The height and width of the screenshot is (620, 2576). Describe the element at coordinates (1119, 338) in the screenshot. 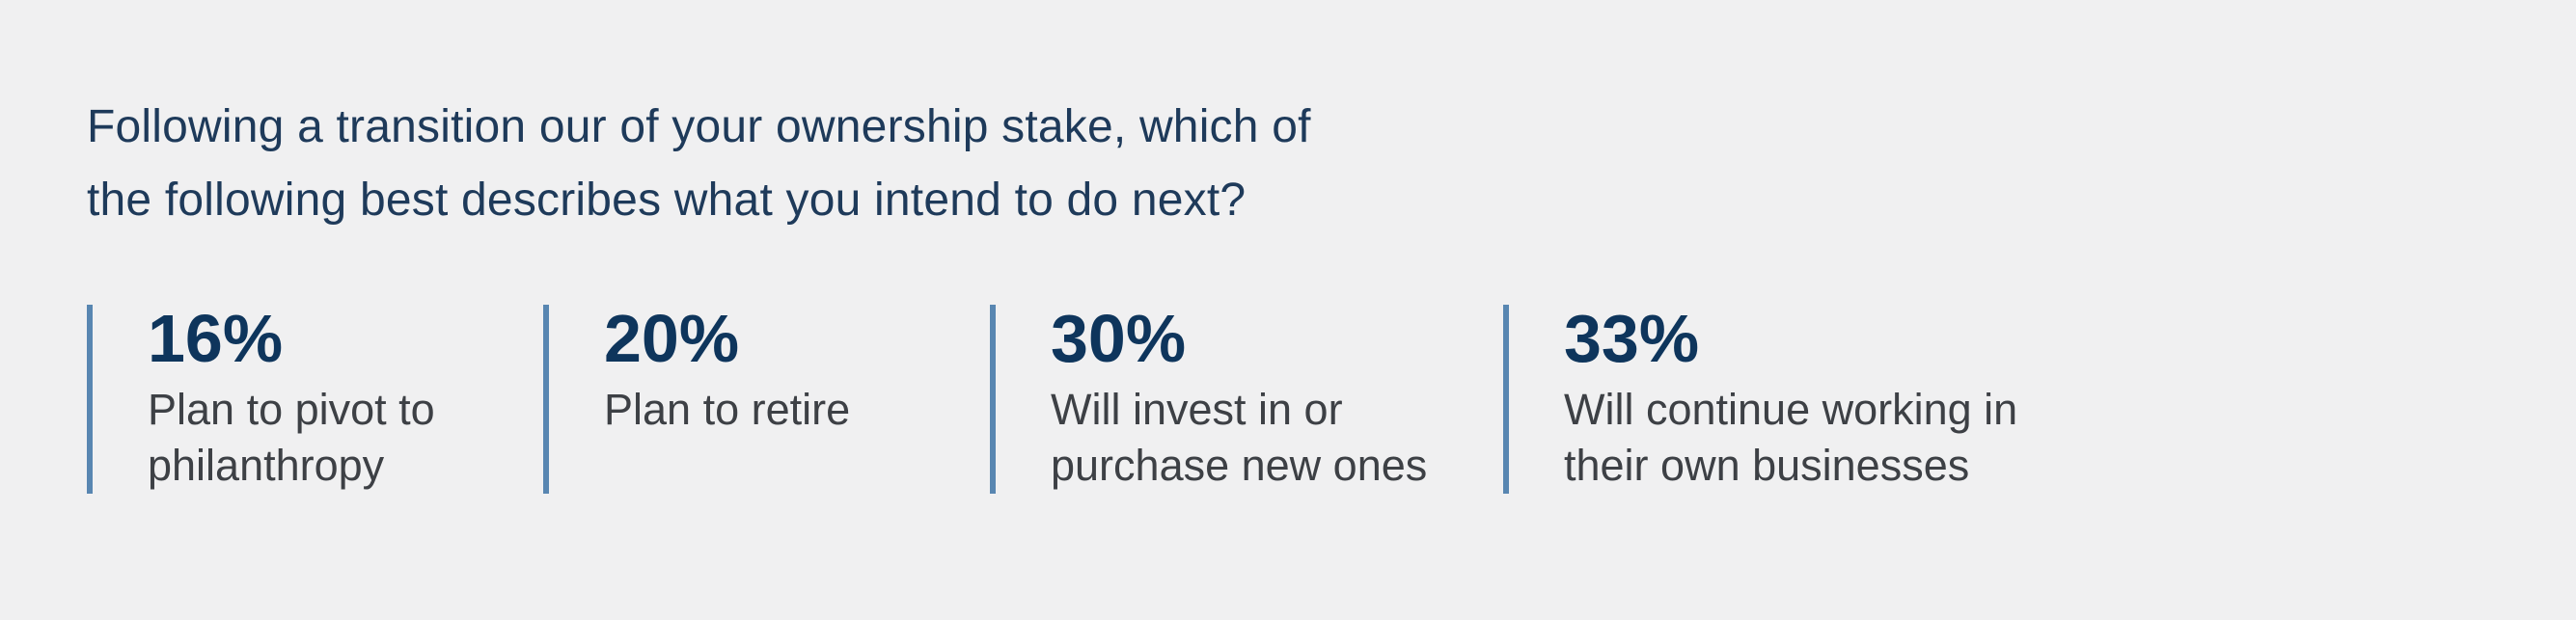

I see `stat-value: 30%` at that location.